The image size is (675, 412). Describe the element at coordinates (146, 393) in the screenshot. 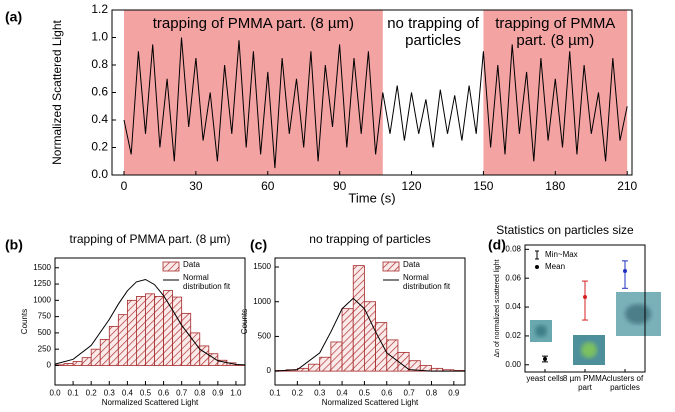

I see `x-tick-label: 0.5` at that location.